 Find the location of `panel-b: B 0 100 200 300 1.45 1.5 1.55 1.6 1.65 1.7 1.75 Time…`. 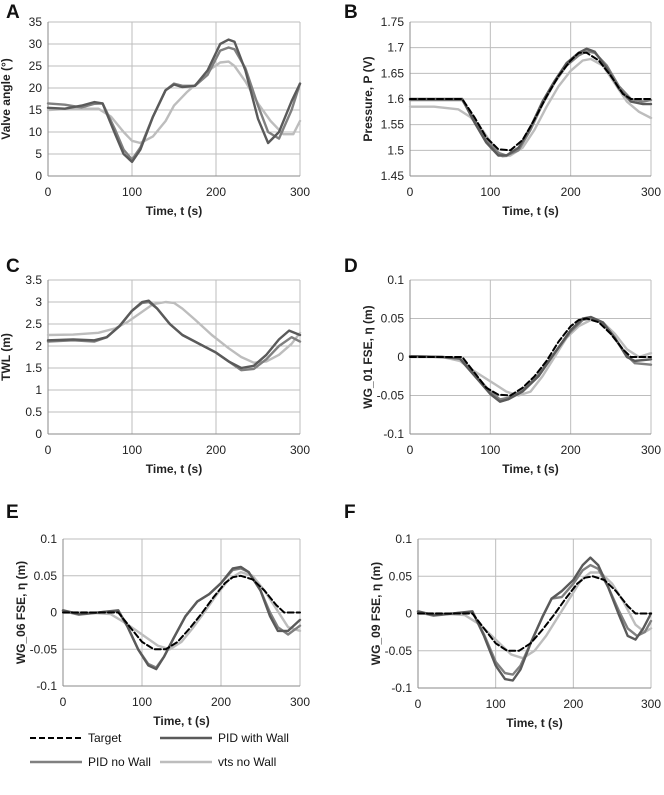

panel-b: B 0 100 200 300 1.45 1.5 1.55 1.6 1.65 1.7 1.75 Time… is located at coordinates (502, 110).